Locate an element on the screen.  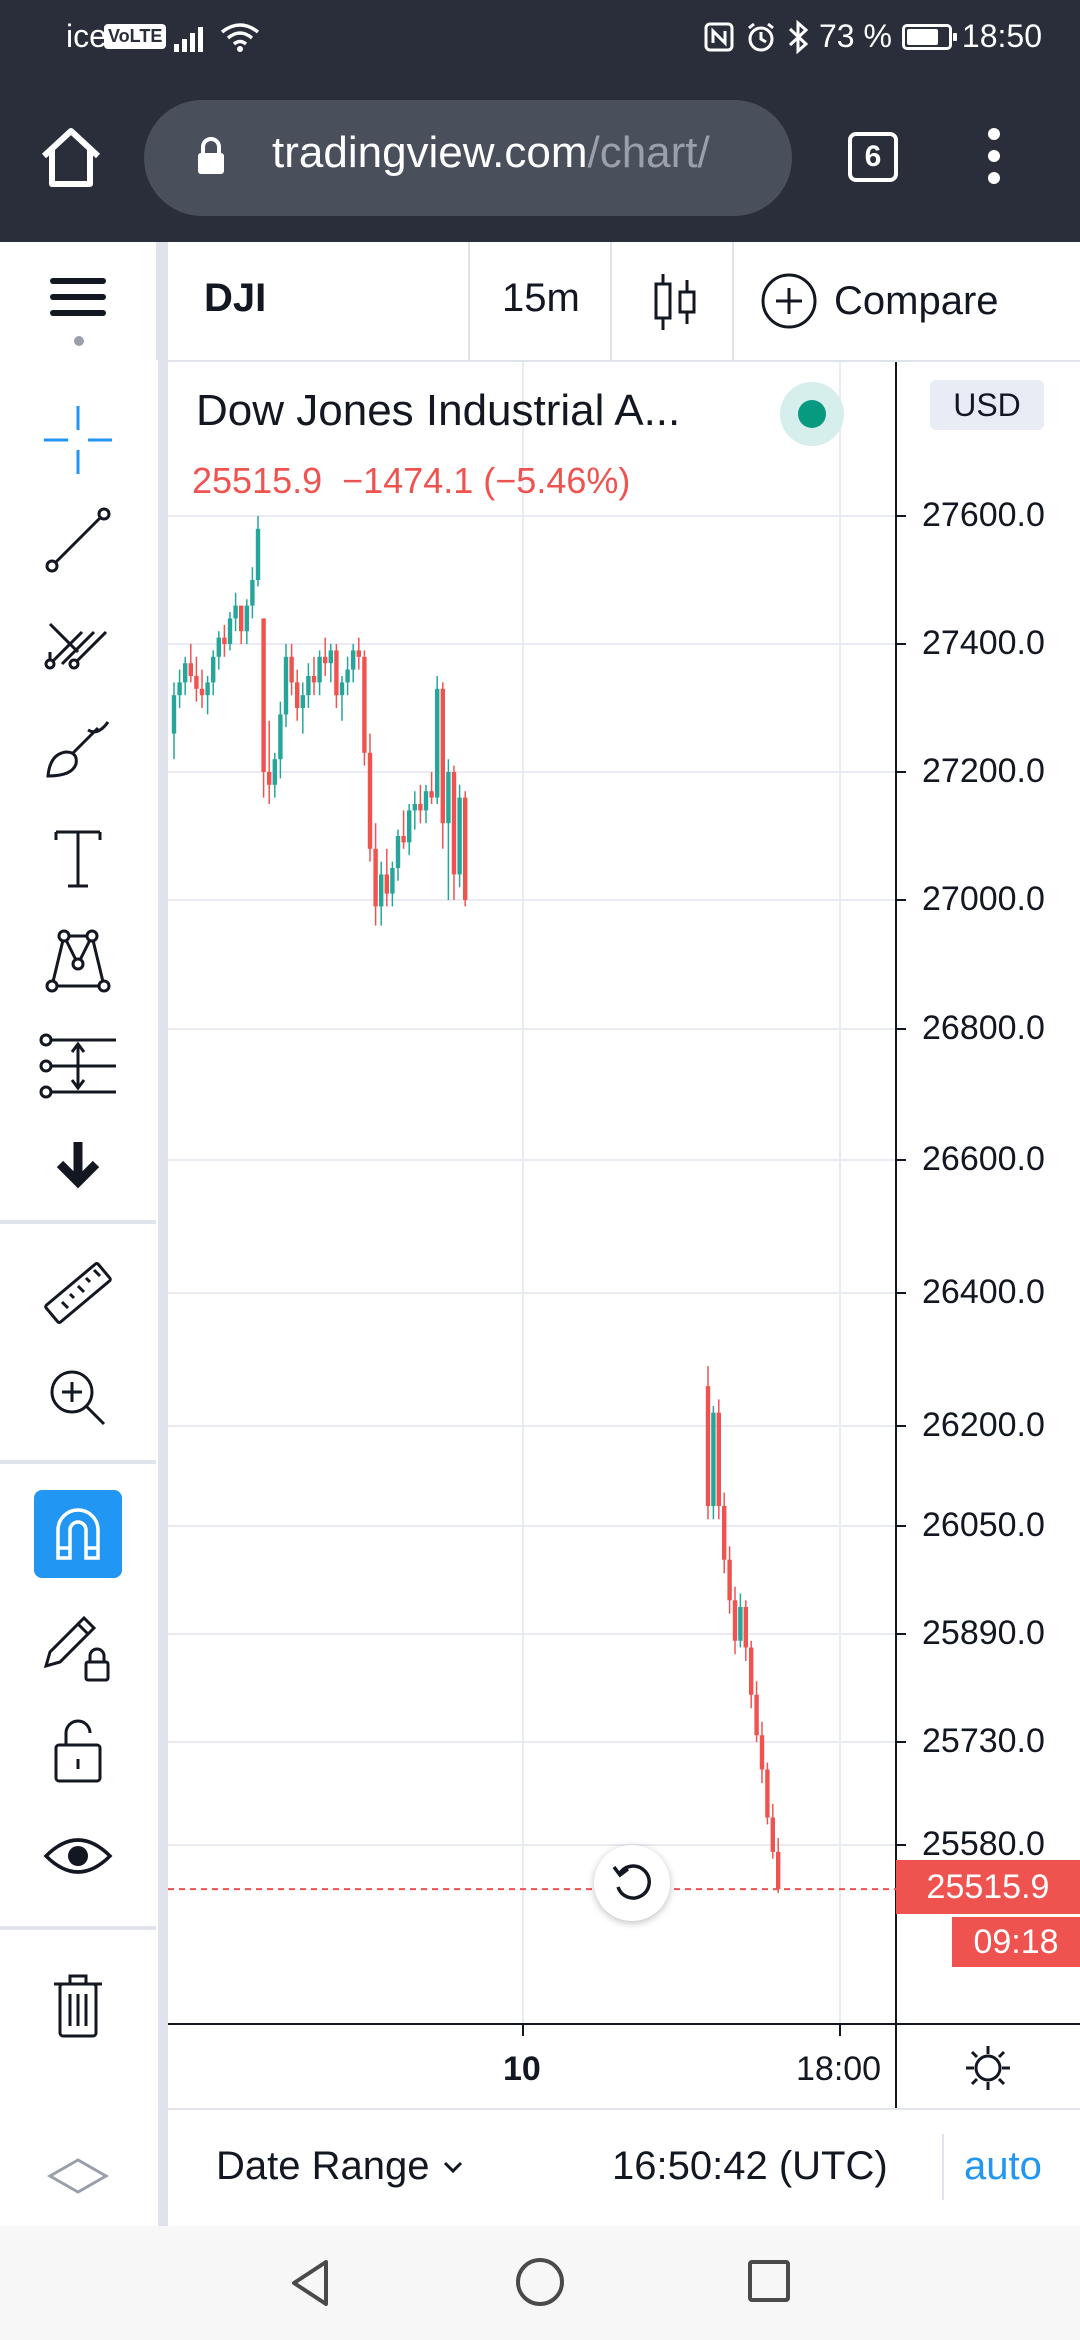
signal-icon is located at coordinates (188, 39).